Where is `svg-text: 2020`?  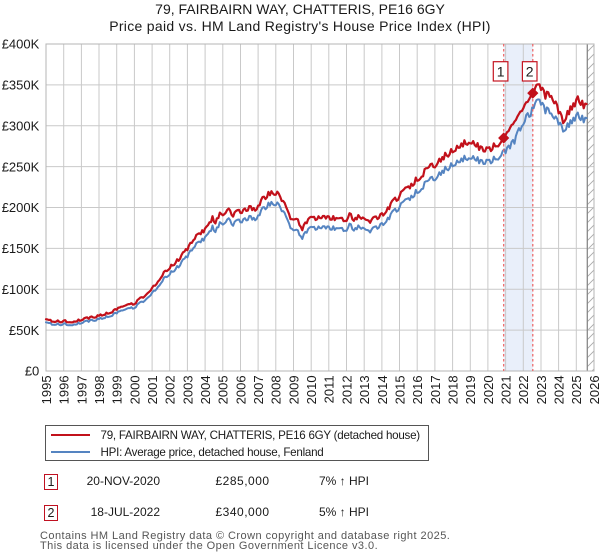 svg-text: 2020 is located at coordinates (488, 389).